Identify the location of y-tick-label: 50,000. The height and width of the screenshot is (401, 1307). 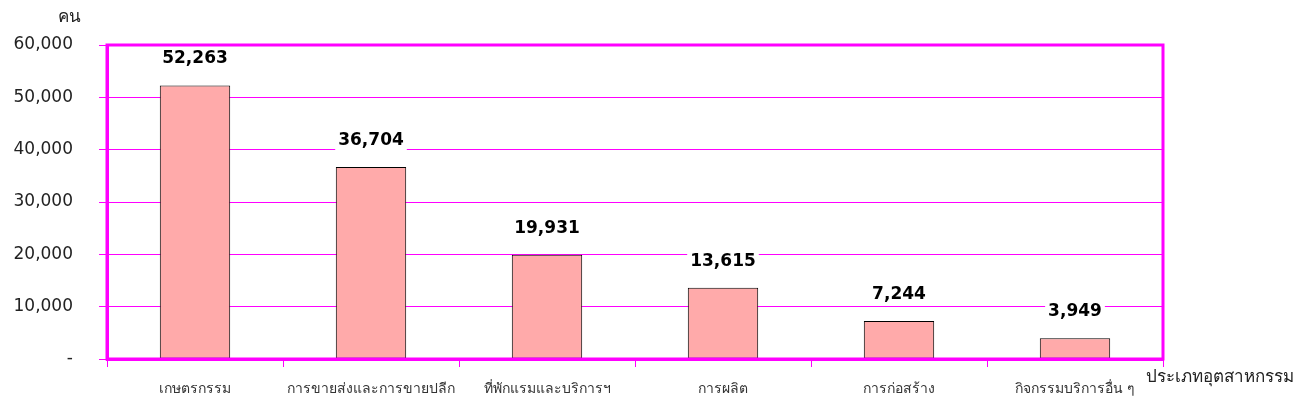
(43, 95).